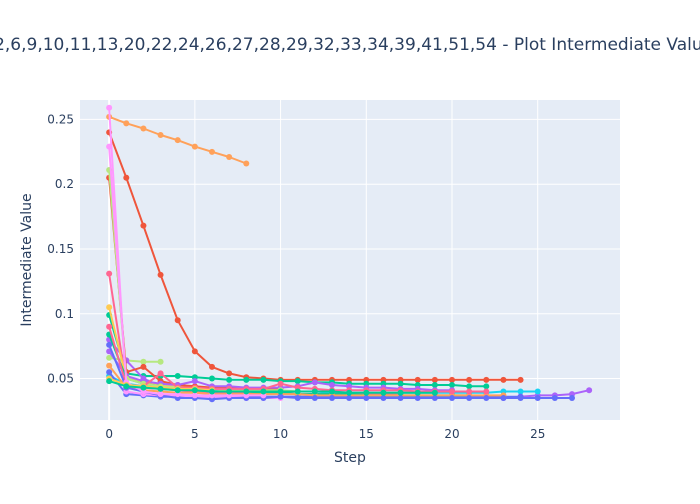  I want to click on x-tick-label: 5, so click(195, 434).